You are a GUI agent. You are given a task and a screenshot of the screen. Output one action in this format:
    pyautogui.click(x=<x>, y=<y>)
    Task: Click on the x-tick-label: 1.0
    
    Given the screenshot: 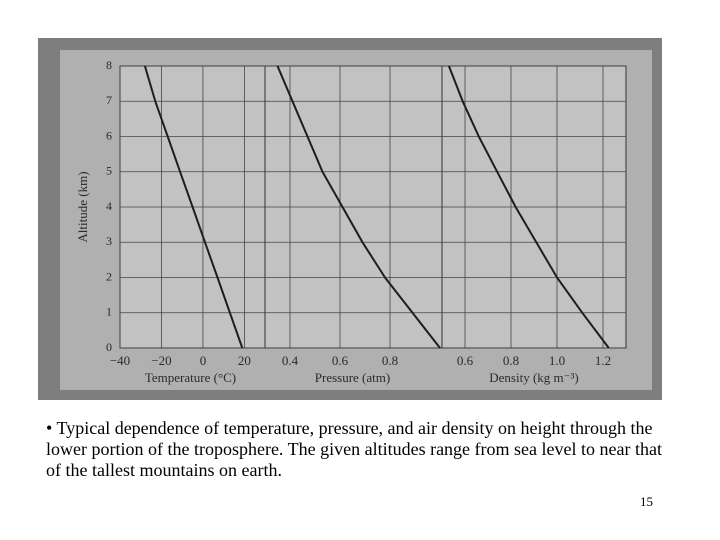 What is the action you would take?
    pyautogui.click(x=557, y=360)
    